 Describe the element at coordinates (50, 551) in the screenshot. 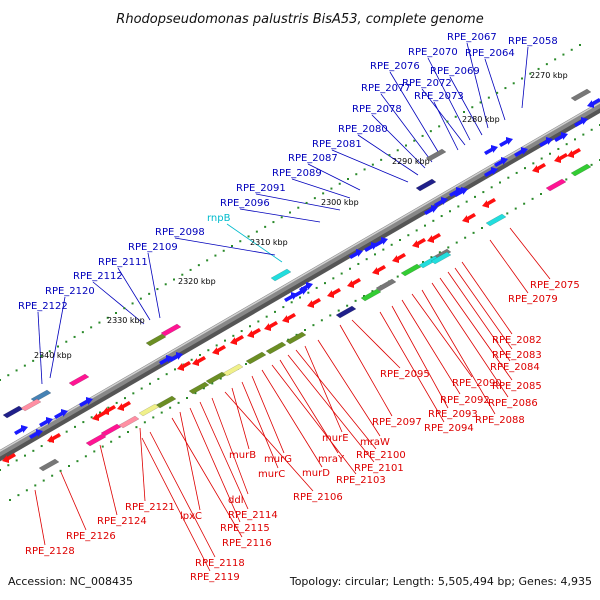

I see `lower-gene-label: RPE_2128` at that location.